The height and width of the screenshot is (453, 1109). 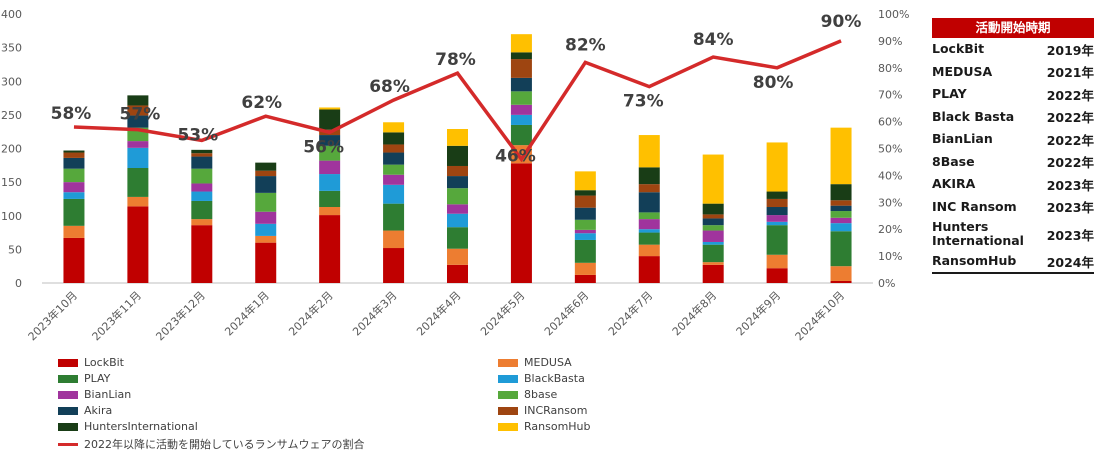 What do you see at coordinates (311, 313) in the screenshot?
I see `x-tick-label: 2024年2月` at bounding box center [311, 313].